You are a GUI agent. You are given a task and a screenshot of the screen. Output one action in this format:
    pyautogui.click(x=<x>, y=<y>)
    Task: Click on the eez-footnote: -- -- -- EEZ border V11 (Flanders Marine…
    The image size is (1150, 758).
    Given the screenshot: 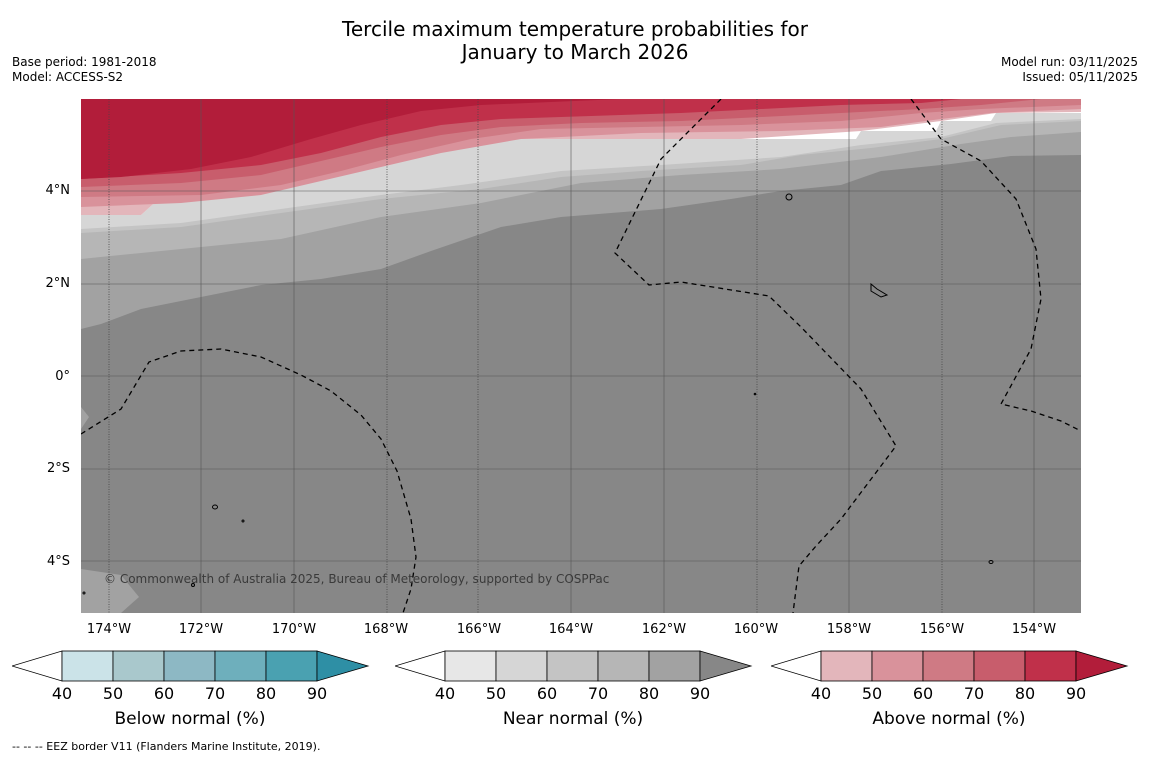 What is the action you would take?
    pyautogui.click(x=166, y=746)
    